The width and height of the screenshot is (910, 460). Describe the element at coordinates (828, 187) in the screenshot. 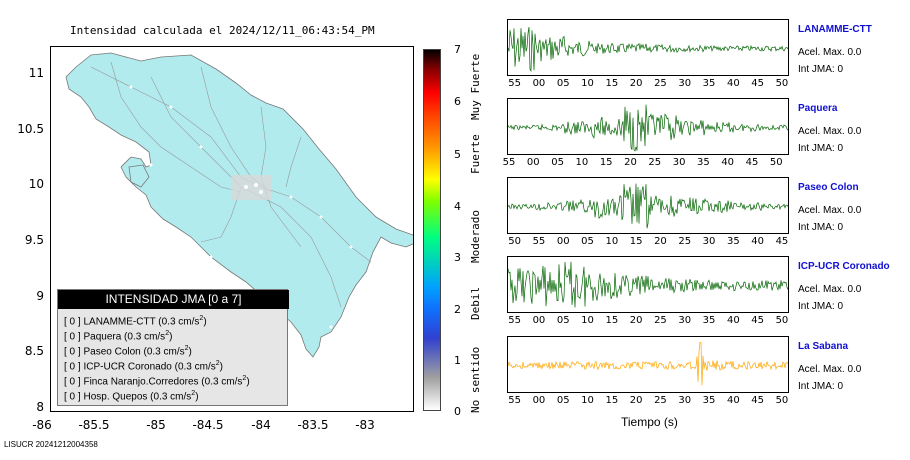

I see `station-name: Paseo Colon` at that location.